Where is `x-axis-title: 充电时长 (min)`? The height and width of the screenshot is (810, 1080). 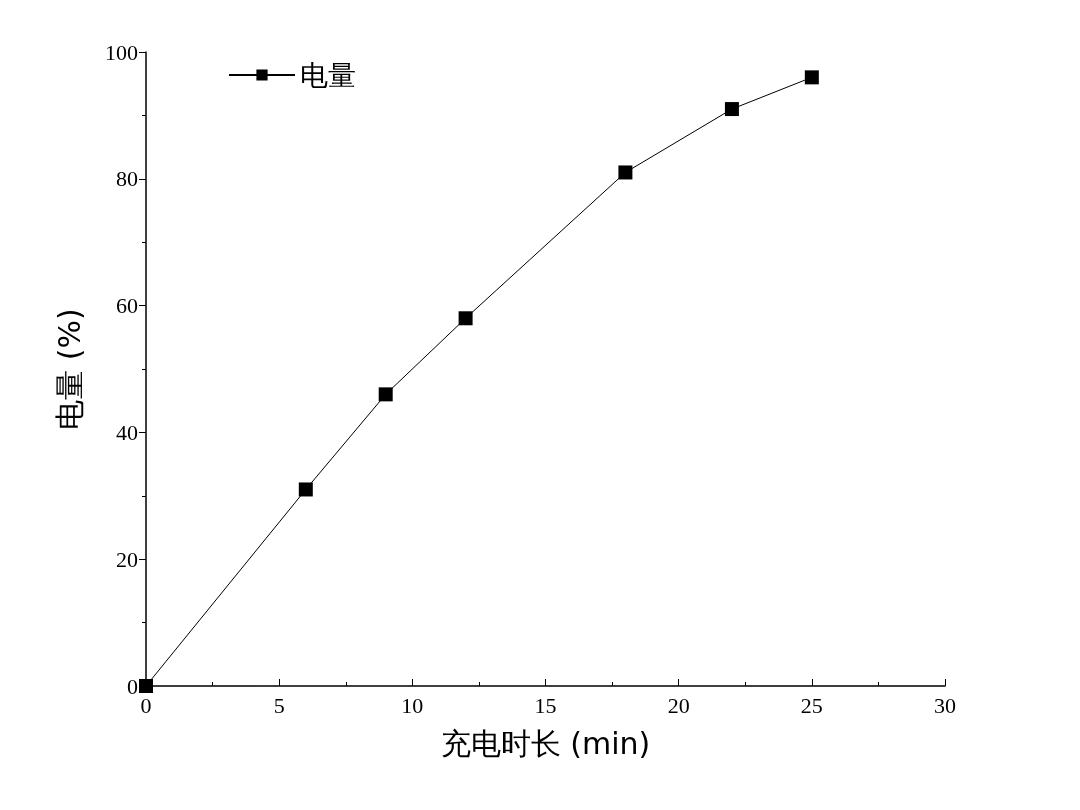
x-axis-title: 充电时长 (min) is located at coordinates (545, 743).